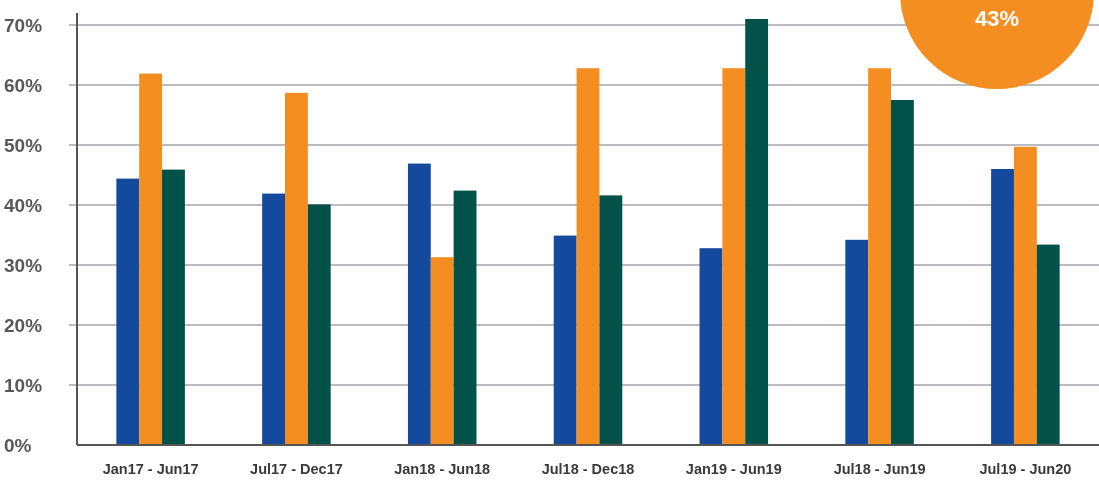 The height and width of the screenshot is (489, 1099). I want to click on y-tick-label: 40%, so click(23, 205).